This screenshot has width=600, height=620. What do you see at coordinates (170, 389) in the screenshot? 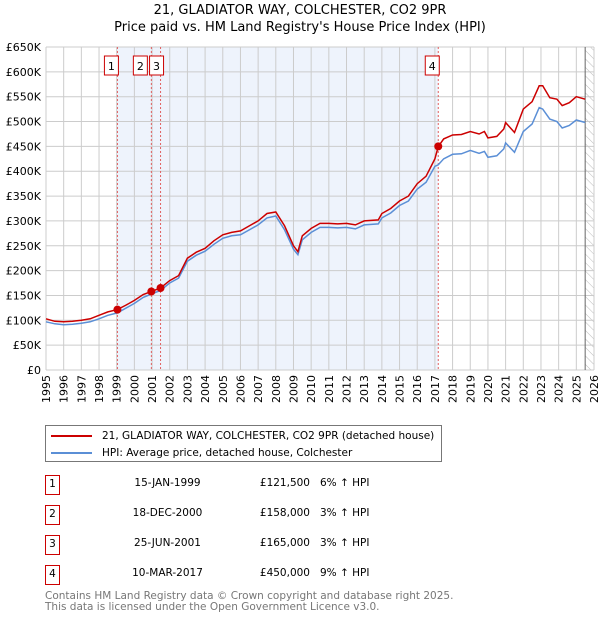
I see `x-tick-label: 2002` at bounding box center [170, 389].